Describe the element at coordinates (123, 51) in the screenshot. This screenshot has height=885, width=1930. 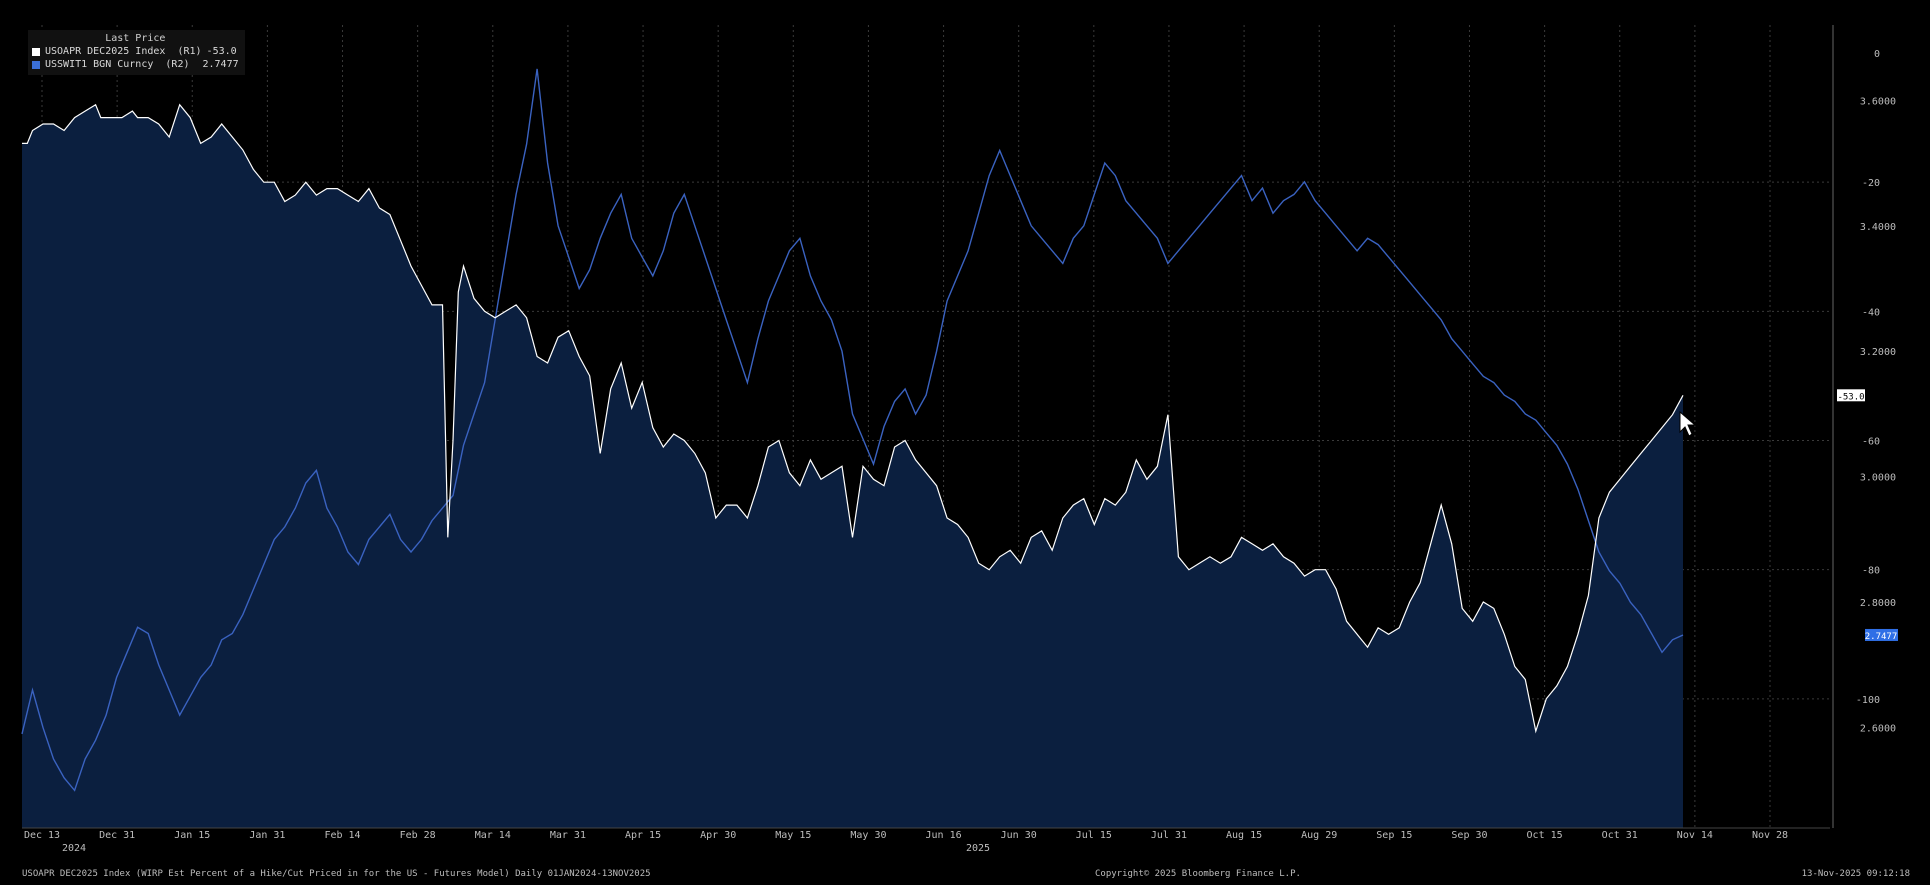
I see `legend-label: USOAPR DEC2025 Index (R1)` at that location.